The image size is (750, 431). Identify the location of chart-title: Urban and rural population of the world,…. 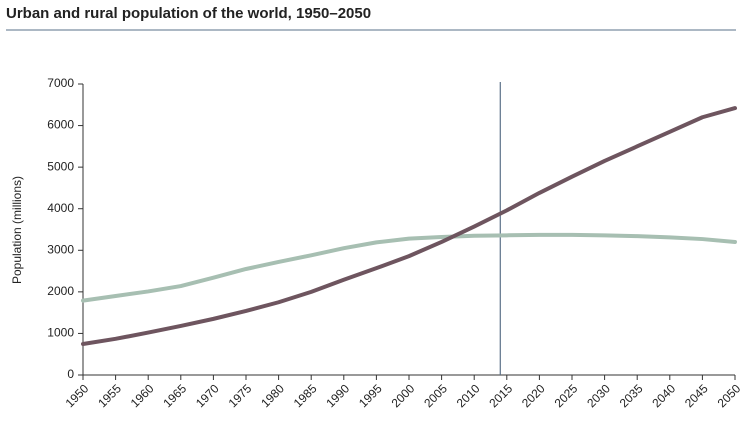
(188, 13).